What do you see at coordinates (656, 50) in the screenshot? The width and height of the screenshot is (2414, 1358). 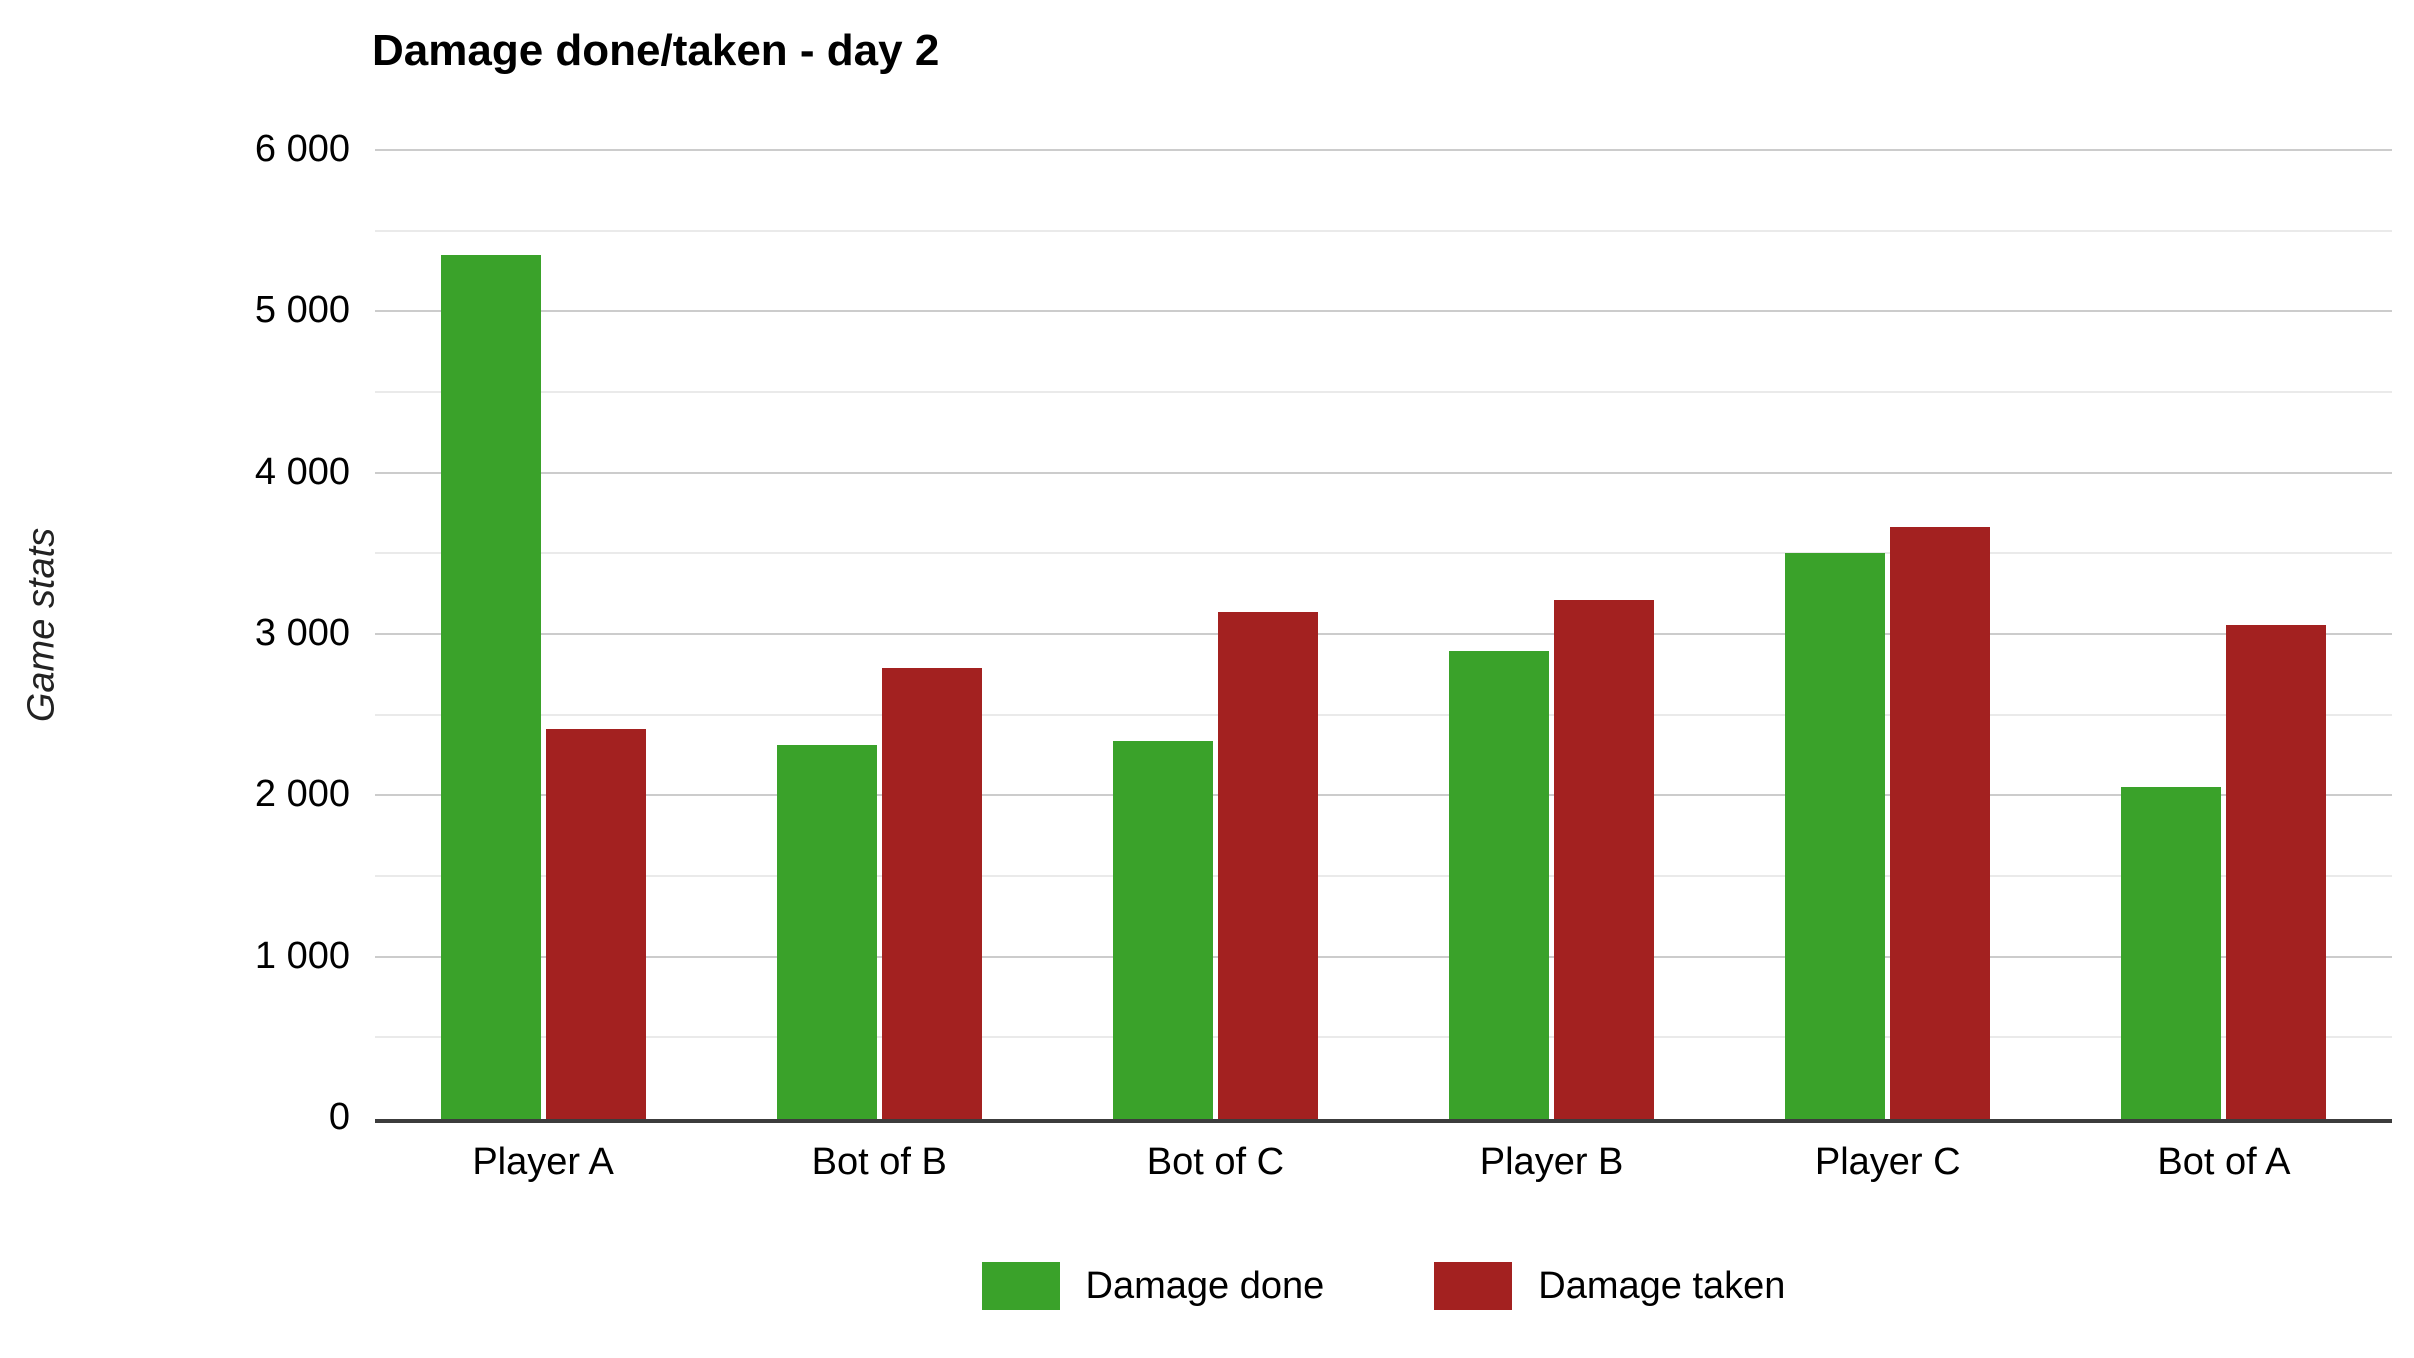 I see `chart-title: Damage done/taken - day 2` at bounding box center [656, 50].